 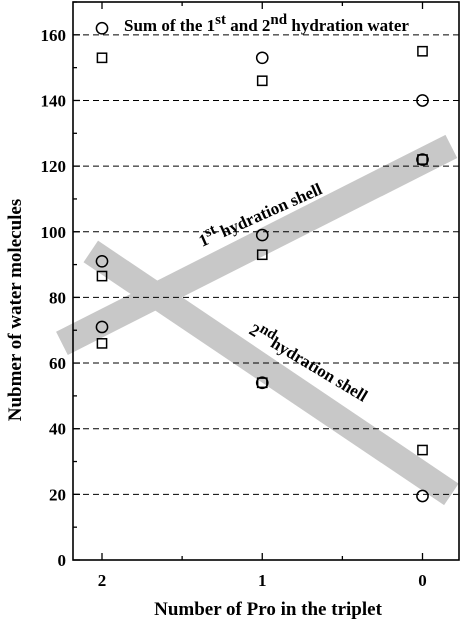 What do you see at coordinates (15, 310) in the screenshot?
I see `y-axis-title: Nubmer of water molecules` at bounding box center [15, 310].